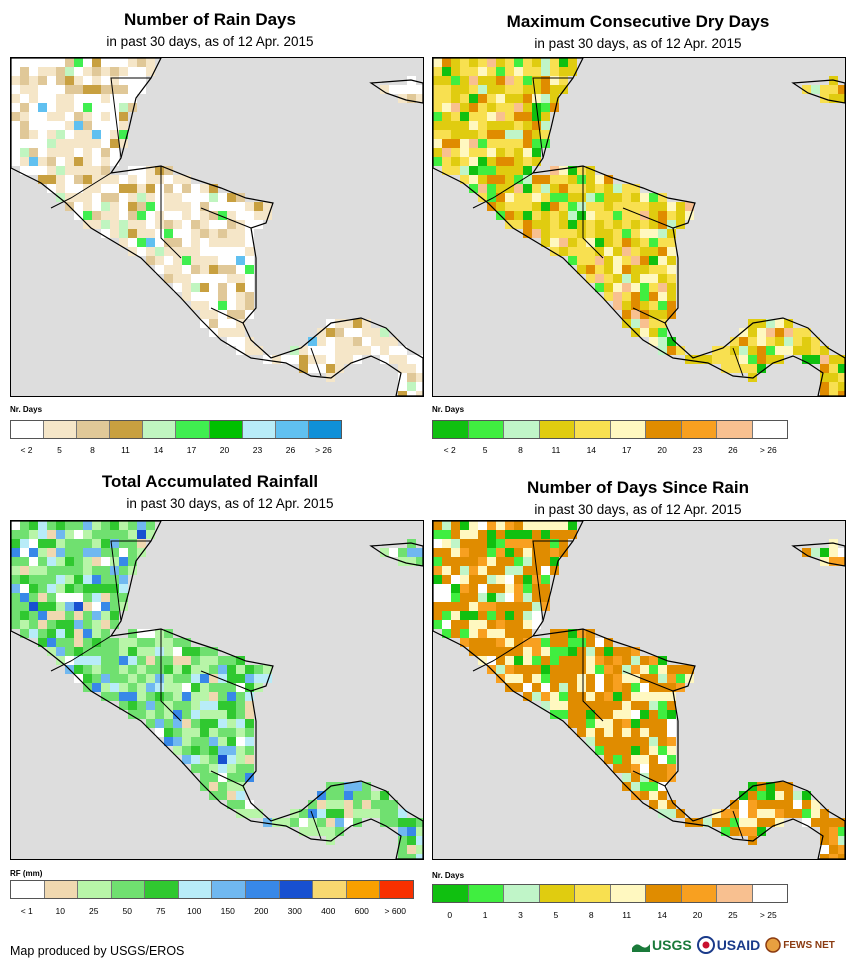  I want to click on panel-title: Number of Days Since Rain, so click(637, 487).